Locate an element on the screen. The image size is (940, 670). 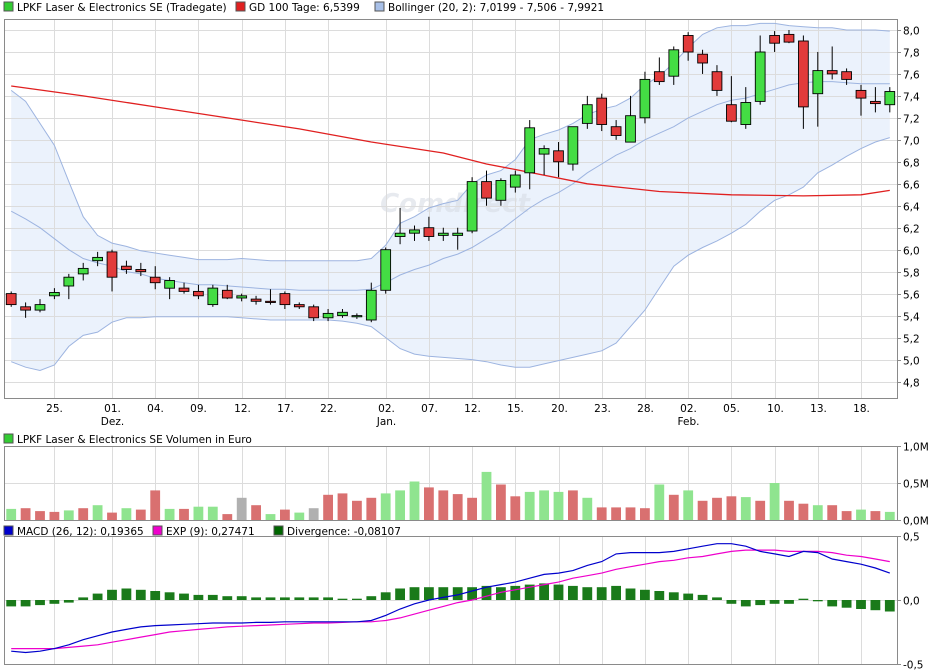
x-tick-label: 02. is located at coordinates (386, 409).